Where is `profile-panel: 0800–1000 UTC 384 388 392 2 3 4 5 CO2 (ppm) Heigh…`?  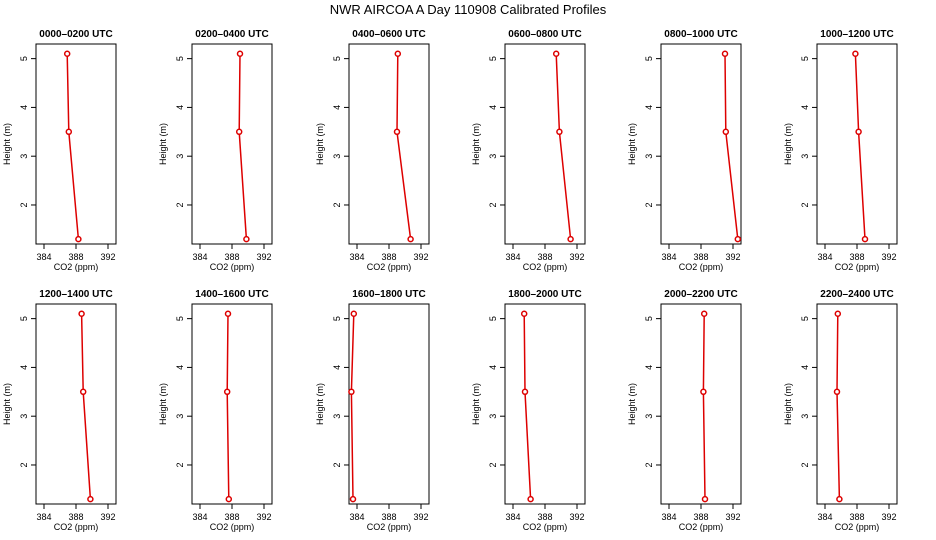 profile-panel: 0800–1000 UTC 384 388 392 2 3 4 5 CO2 (ppm) Heigh… is located at coordinates (684, 150).